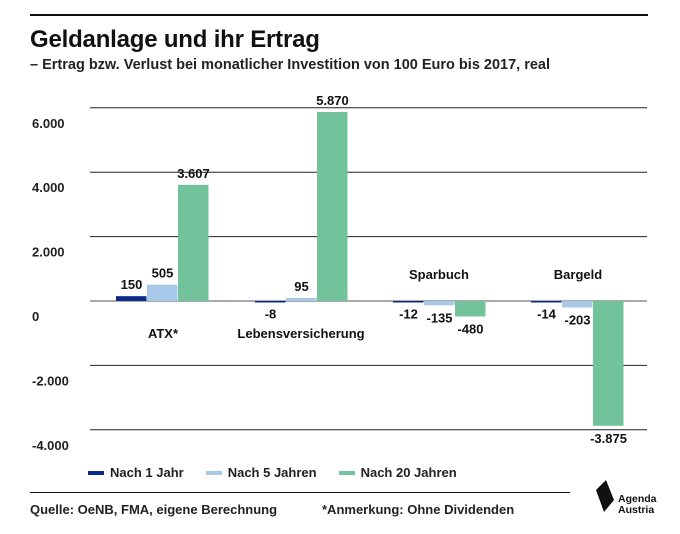 The width and height of the screenshot is (680, 534). I want to click on y-tick-label: 6.000, so click(48, 123).